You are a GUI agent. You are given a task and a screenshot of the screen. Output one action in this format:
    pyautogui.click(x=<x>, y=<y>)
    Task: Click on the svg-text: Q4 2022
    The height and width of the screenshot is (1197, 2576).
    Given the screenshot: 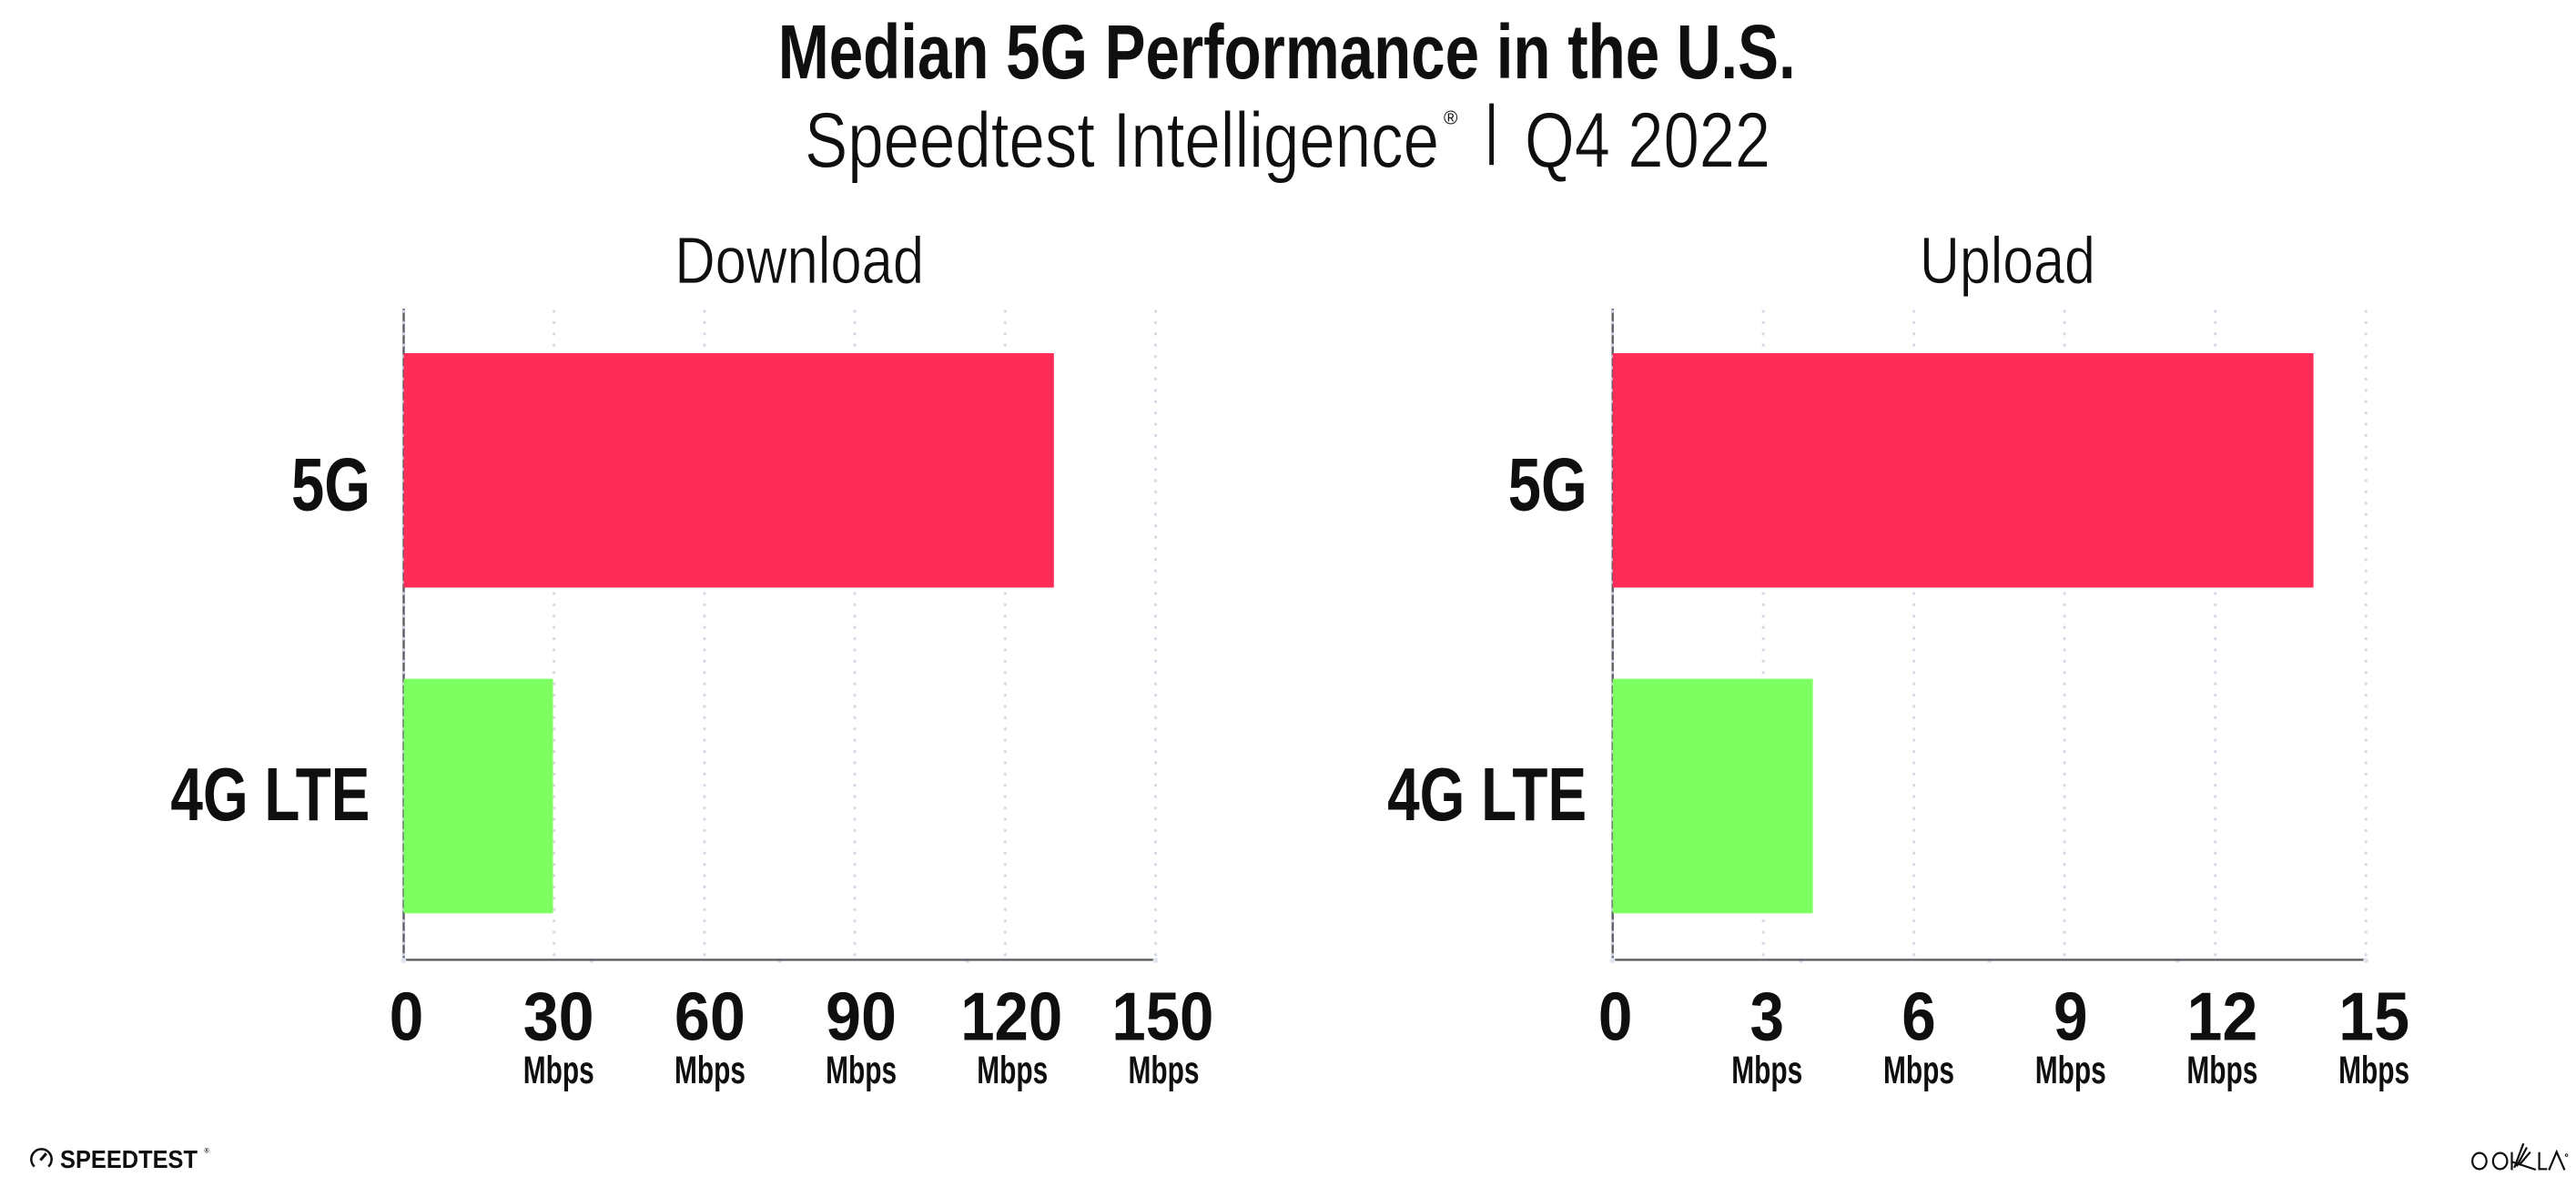 What is the action you would take?
    pyautogui.click(x=1647, y=141)
    